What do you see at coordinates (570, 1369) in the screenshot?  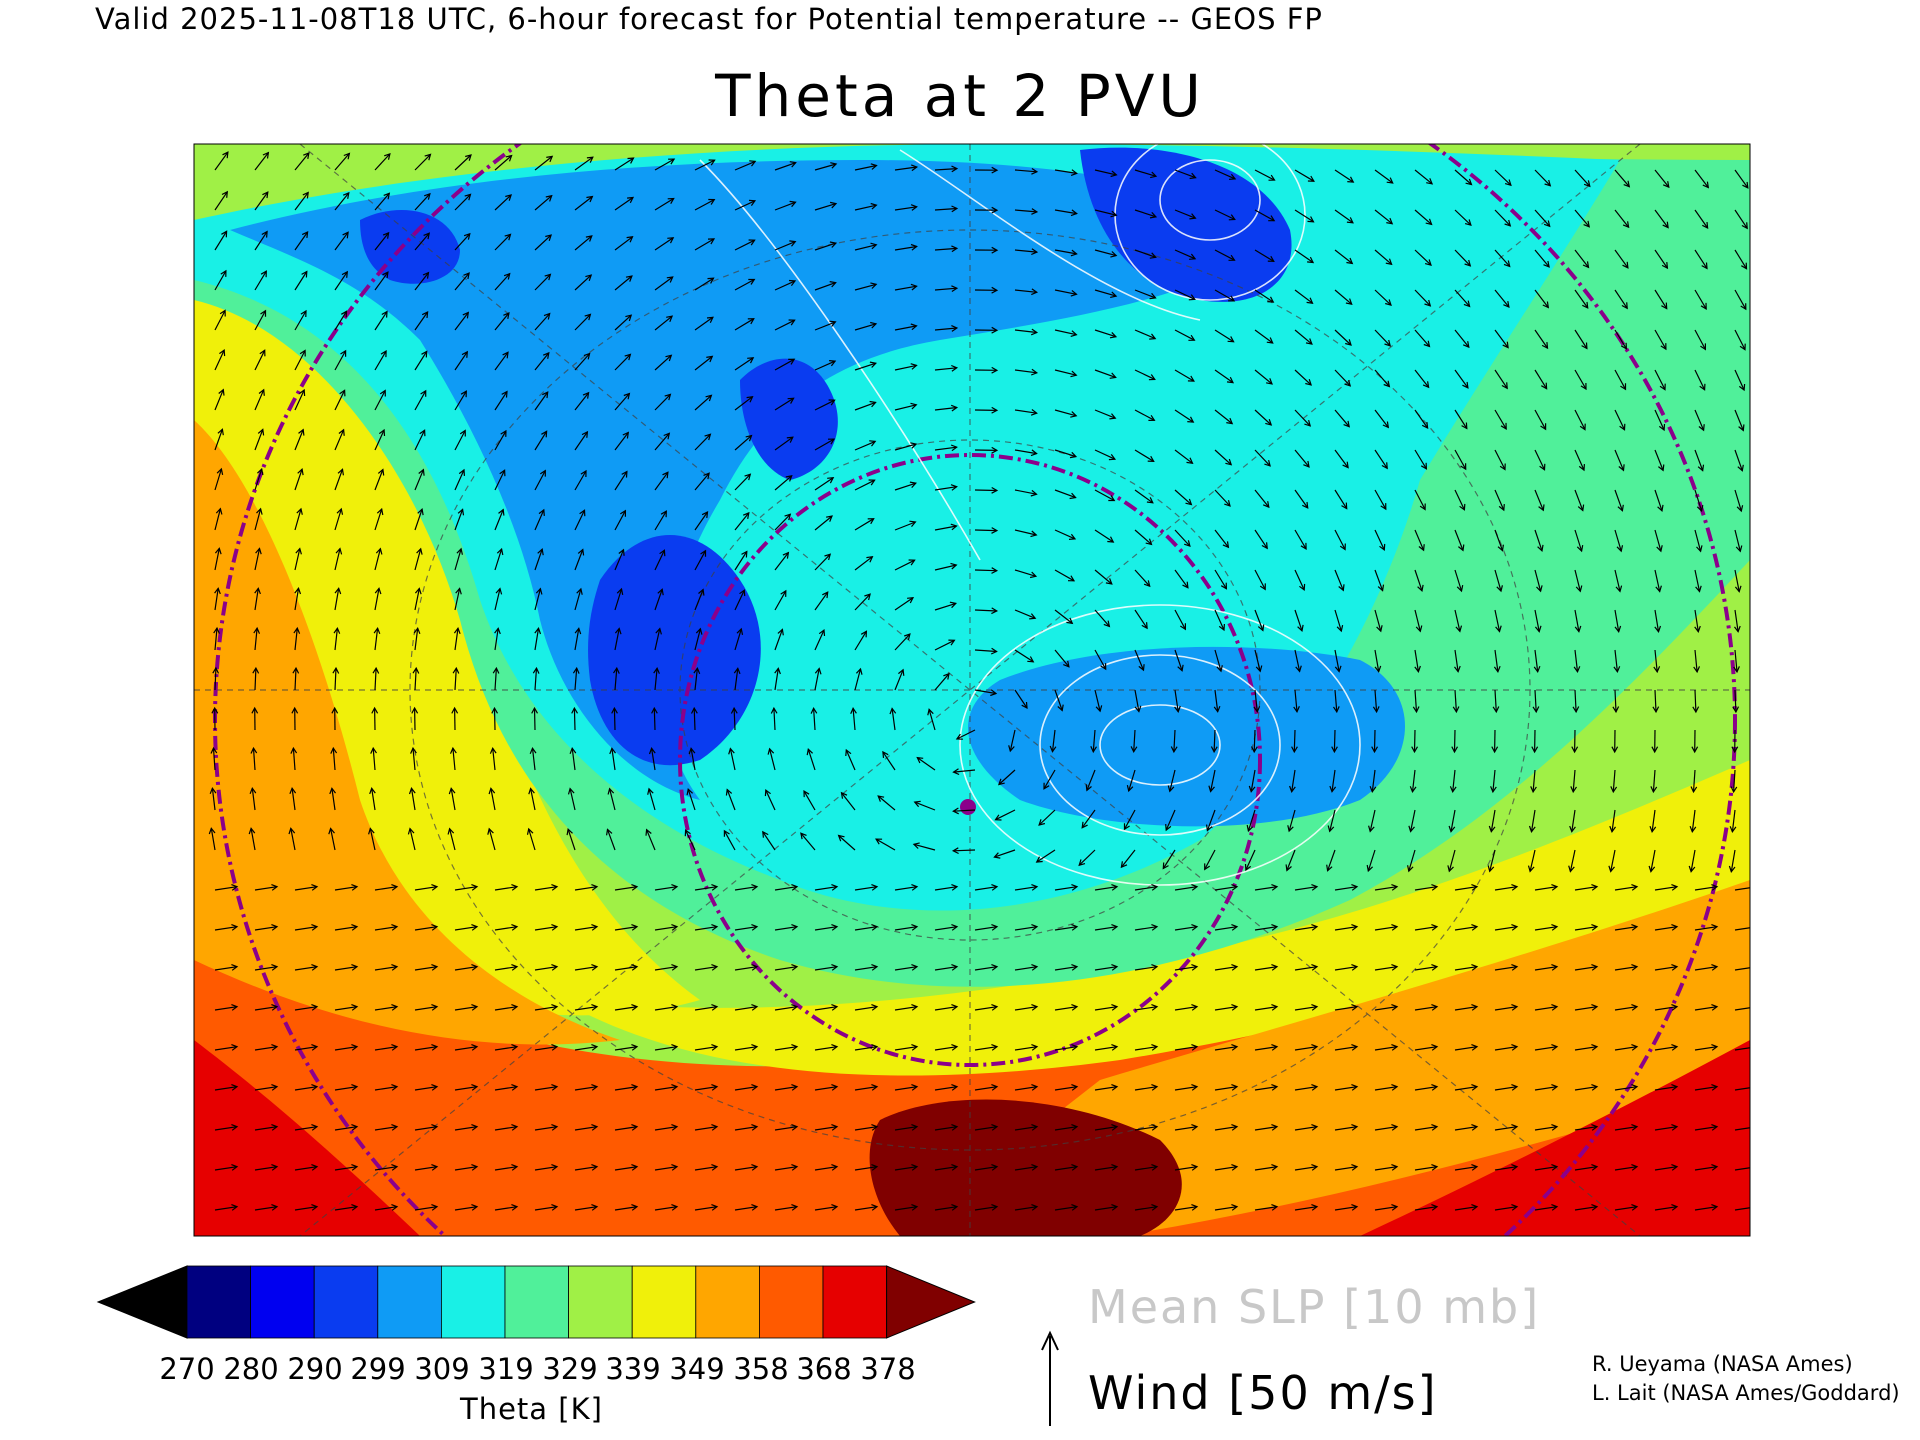 I see `colorbar-tick: 329` at bounding box center [570, 1369].